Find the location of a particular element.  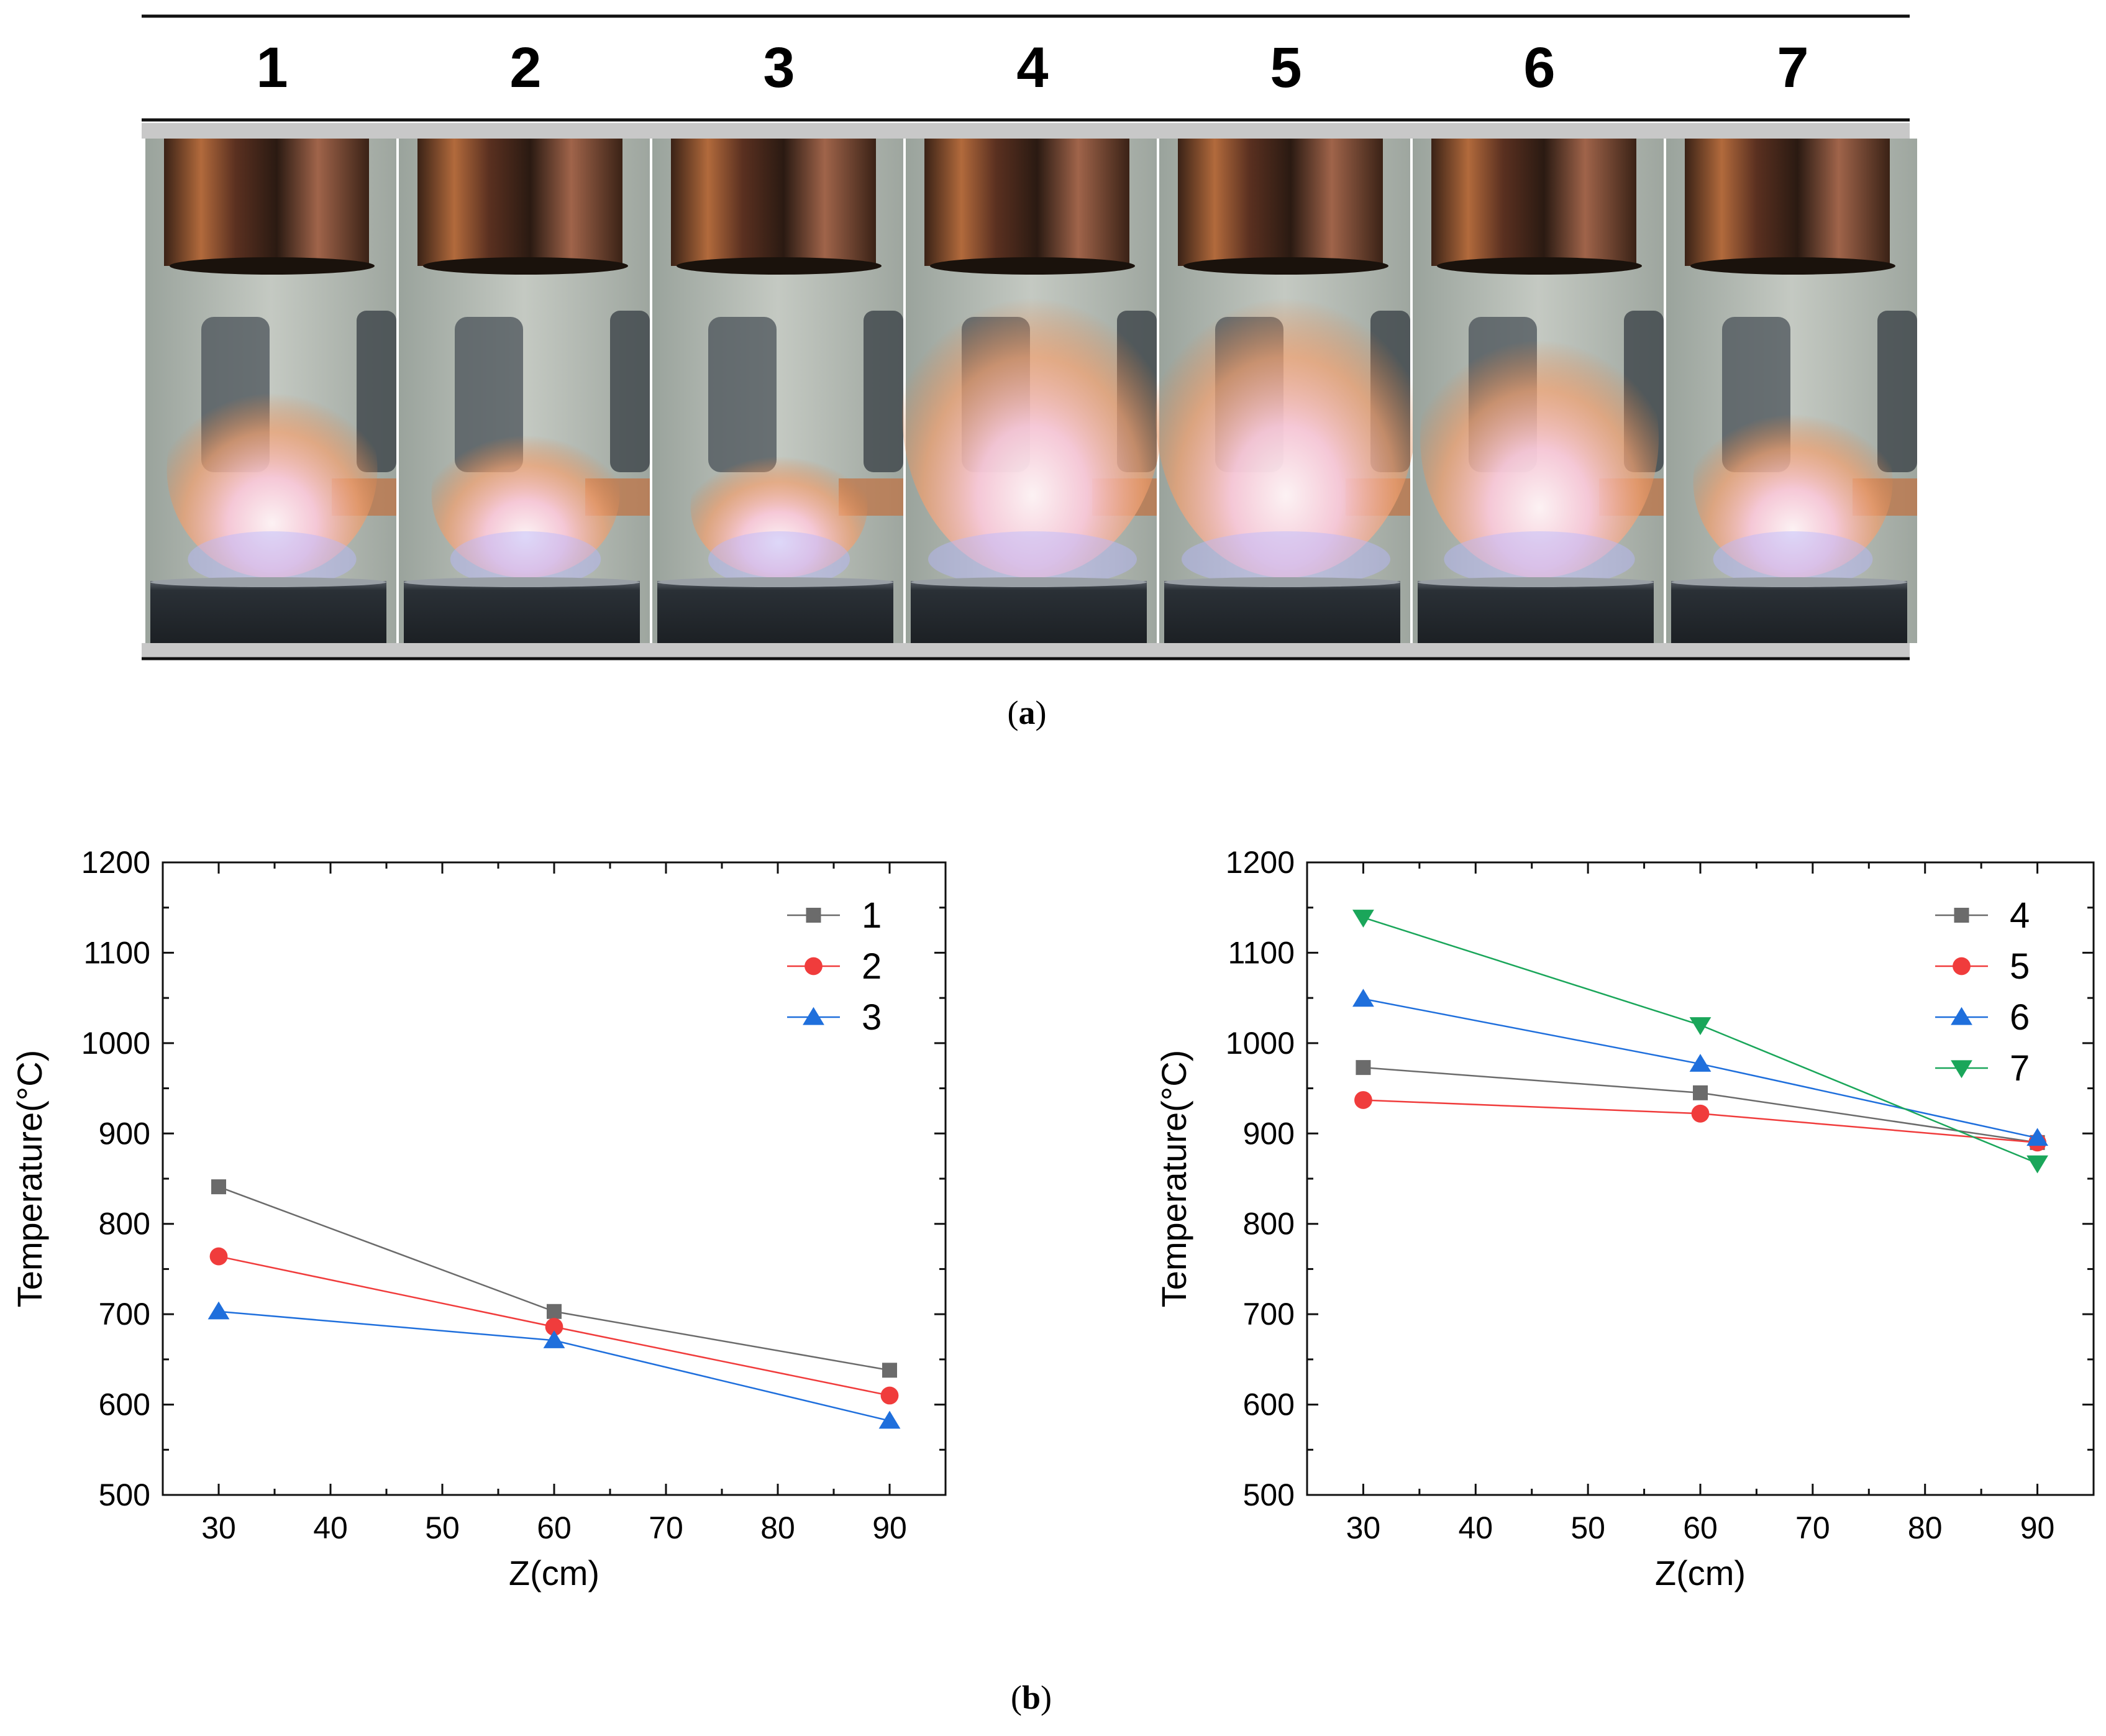

legend-label: 1 is located at coordinates (872, 915).